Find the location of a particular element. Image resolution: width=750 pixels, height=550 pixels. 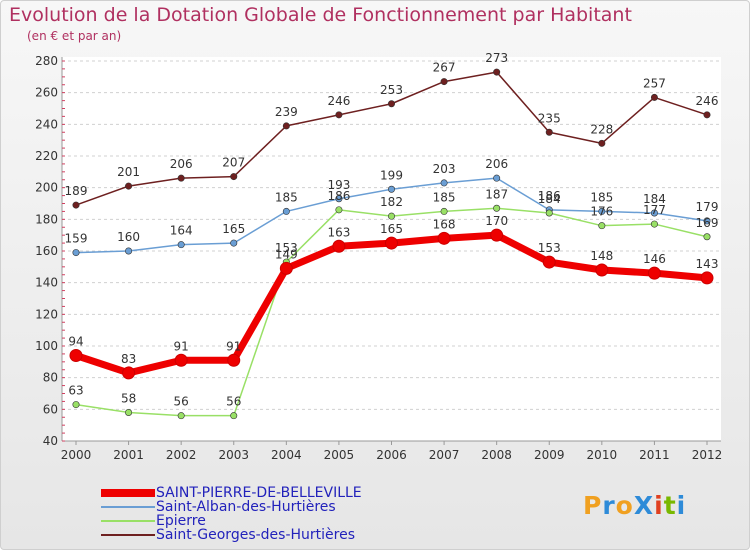

data-label: 176 is located at coordinates (601, 212).